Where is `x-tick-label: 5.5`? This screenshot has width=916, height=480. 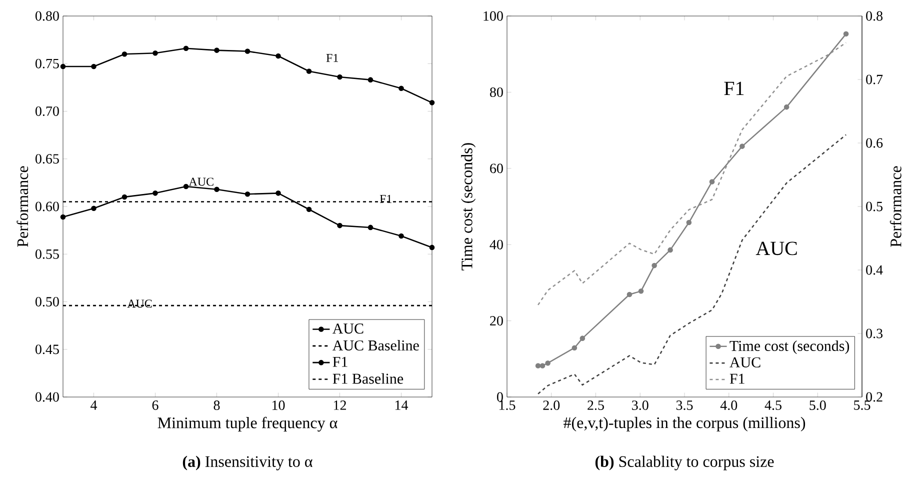
x-tick-label: 5.5 is located at coordinates (862, 405).